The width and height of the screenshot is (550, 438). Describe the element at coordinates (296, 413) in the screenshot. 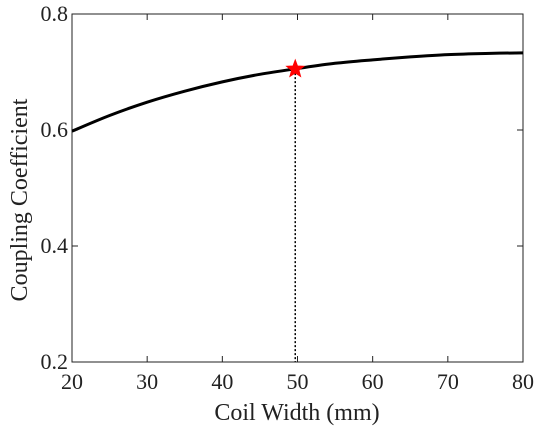

I see `x-axis-label: Coil Width (mm)` at that location.